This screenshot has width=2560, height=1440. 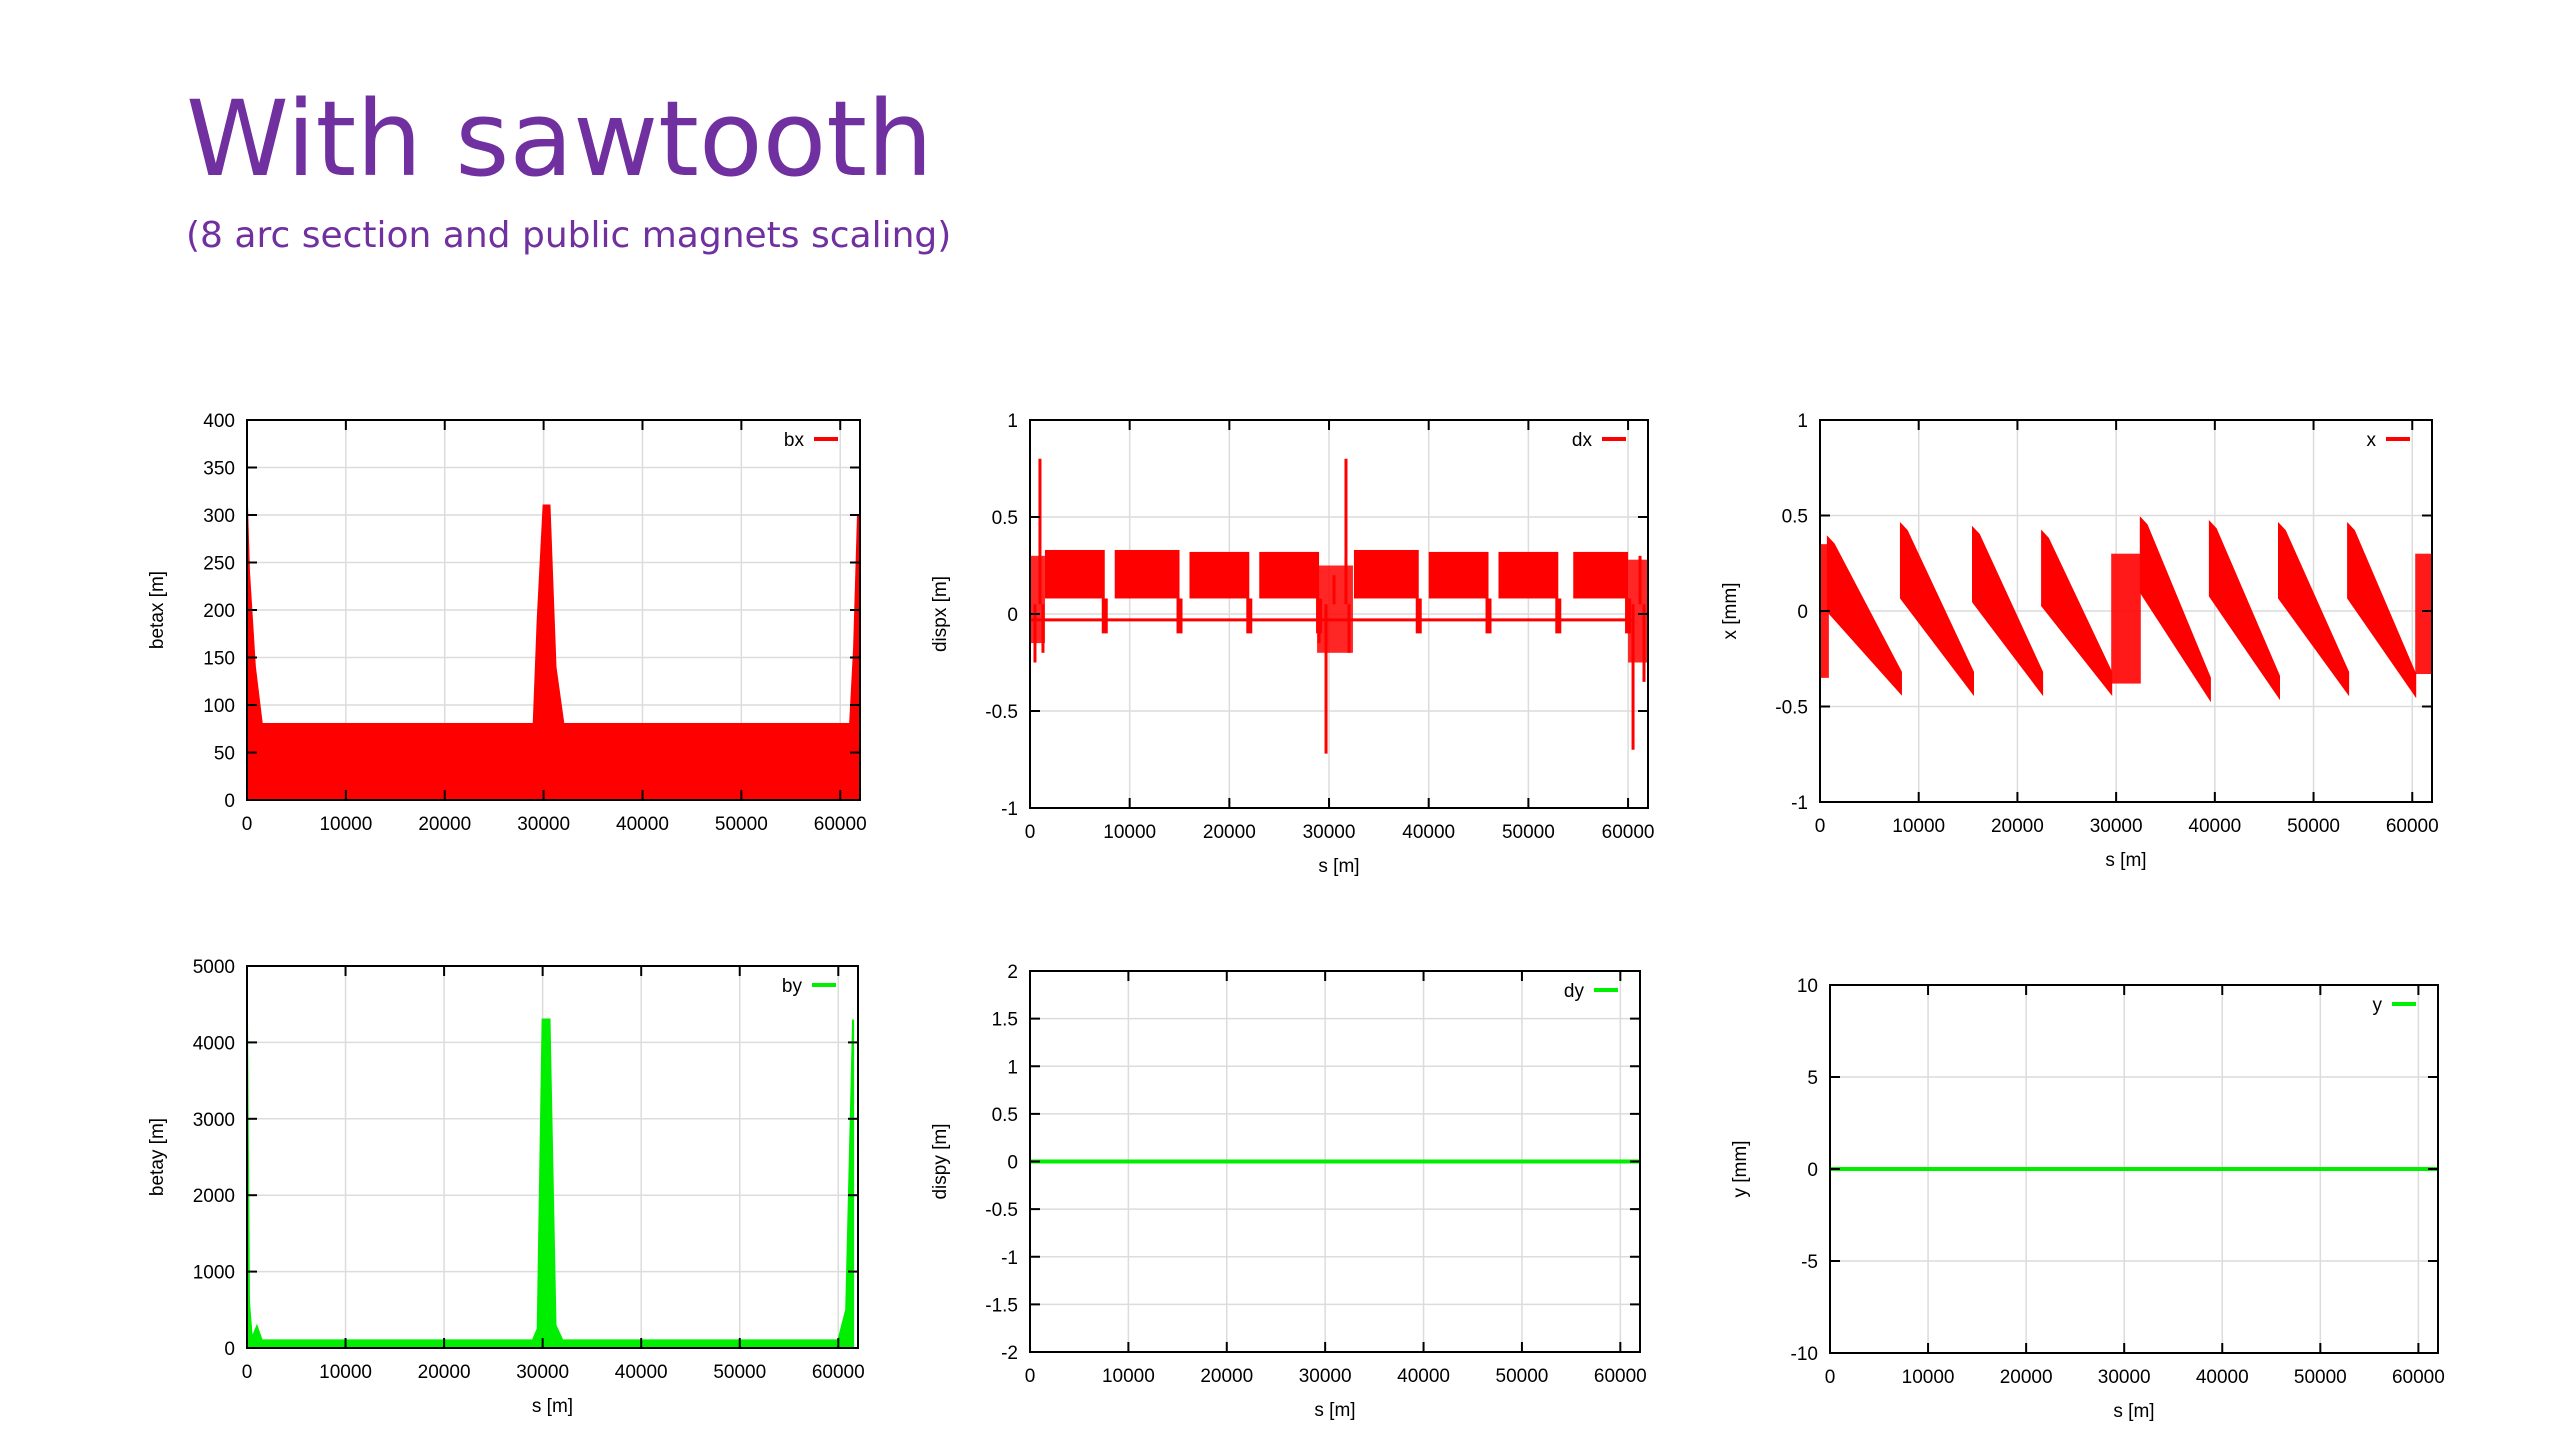 What do you see at coordinates (553, 652) in the screenshot?
I see `series-bx` at bounding box center [553, 652].